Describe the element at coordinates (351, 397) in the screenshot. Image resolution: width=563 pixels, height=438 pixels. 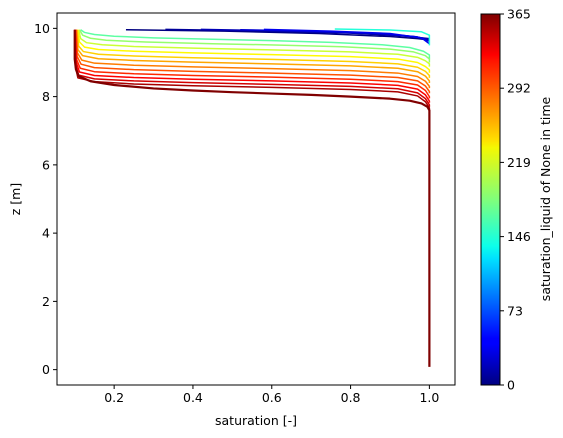
I see `x-tick-label: 0.8` at that location.